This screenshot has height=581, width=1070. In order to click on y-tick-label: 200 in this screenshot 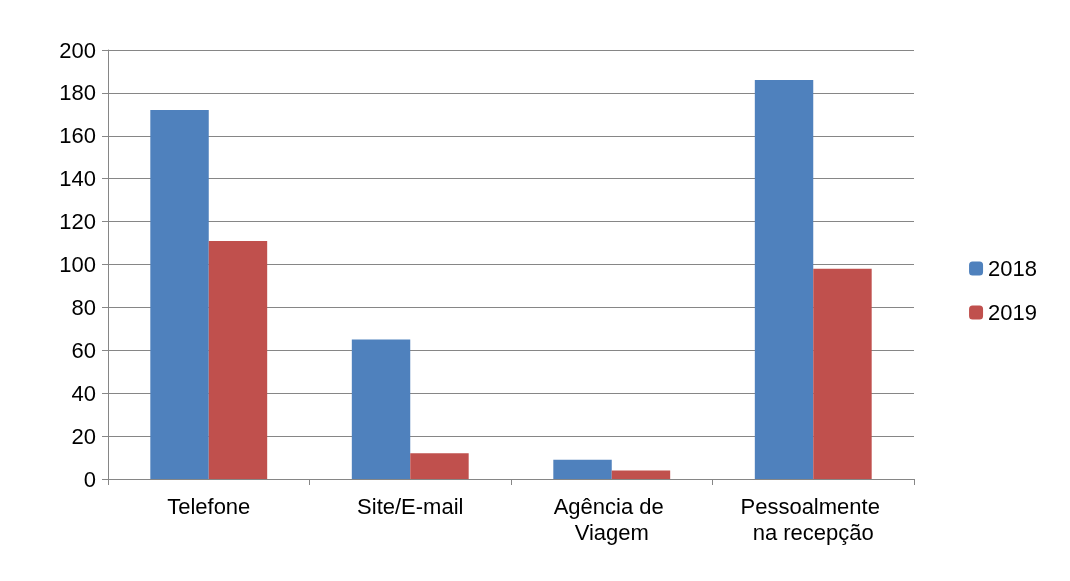, I will do `click(77, 50)`.